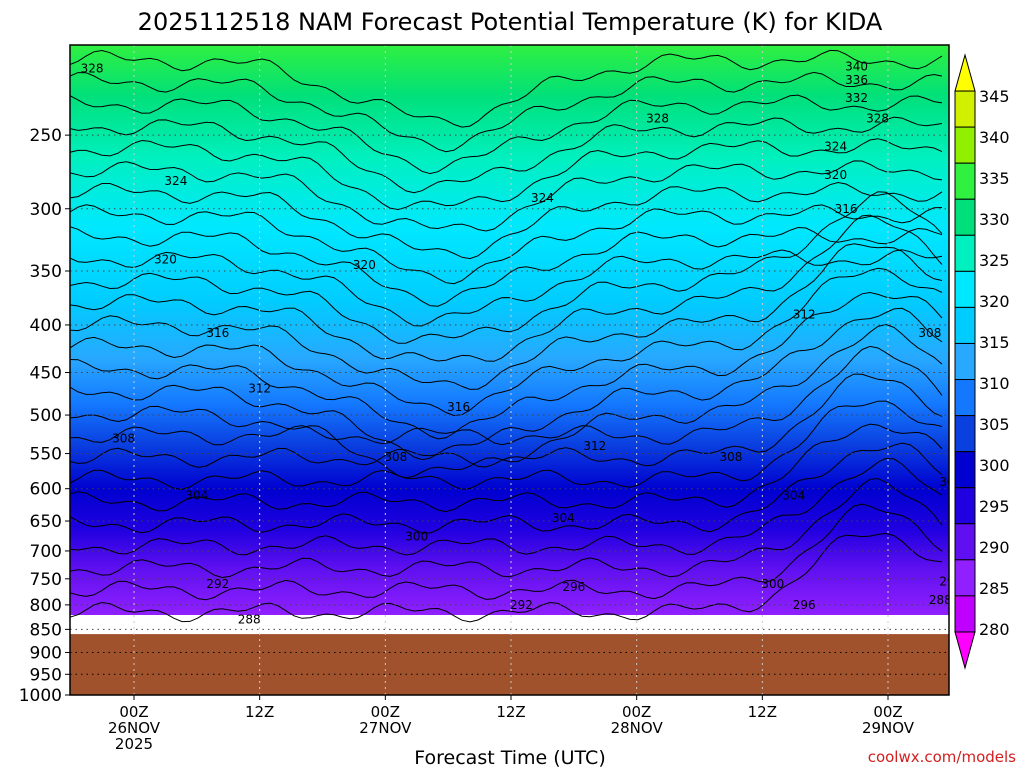 The image size is (1024, 768). What do you see at coordinates (994, 301) in the screenshot?
I see `colorbar-label: 320` at bounding box center [994, 301].